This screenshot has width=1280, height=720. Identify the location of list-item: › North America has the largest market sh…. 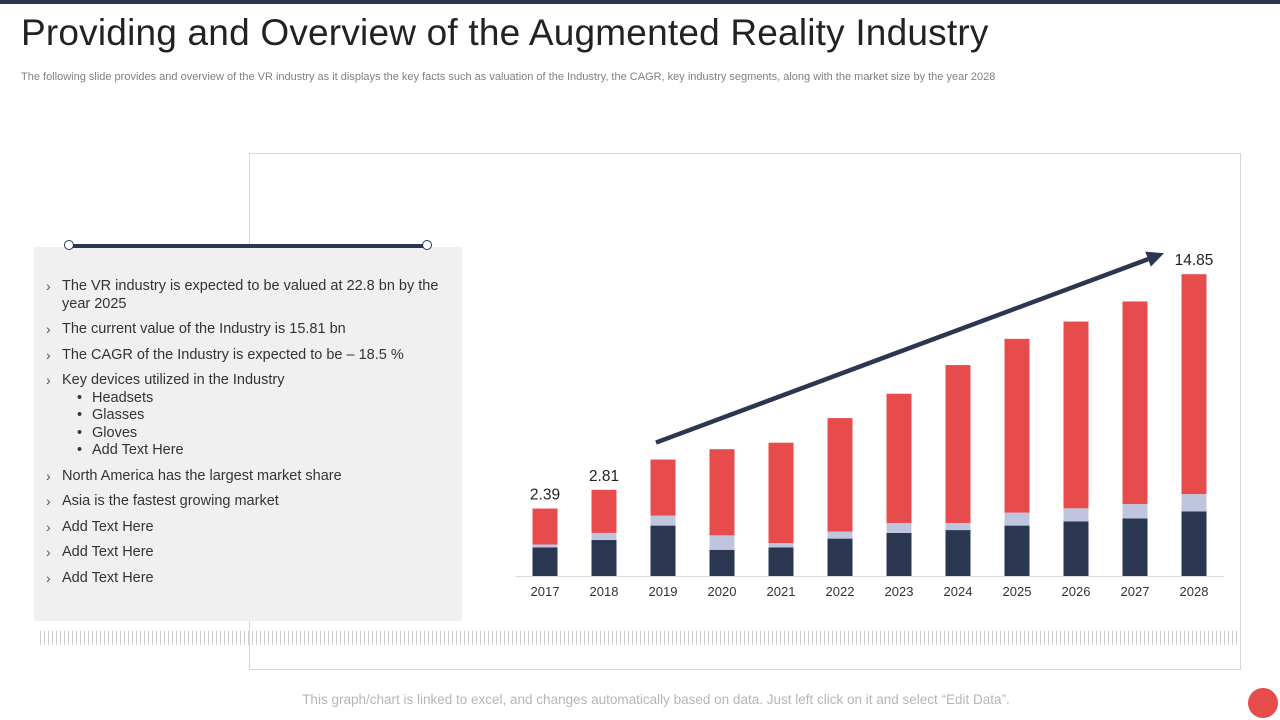
(248, 477).